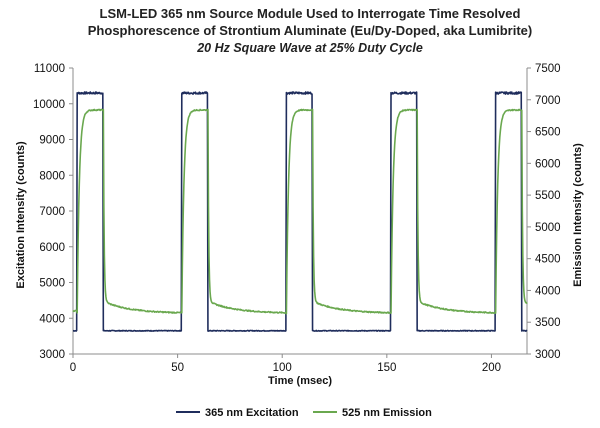 The image size is (600, 428). I want to click on y-tick-label-right: 5500, so click(548, 196).